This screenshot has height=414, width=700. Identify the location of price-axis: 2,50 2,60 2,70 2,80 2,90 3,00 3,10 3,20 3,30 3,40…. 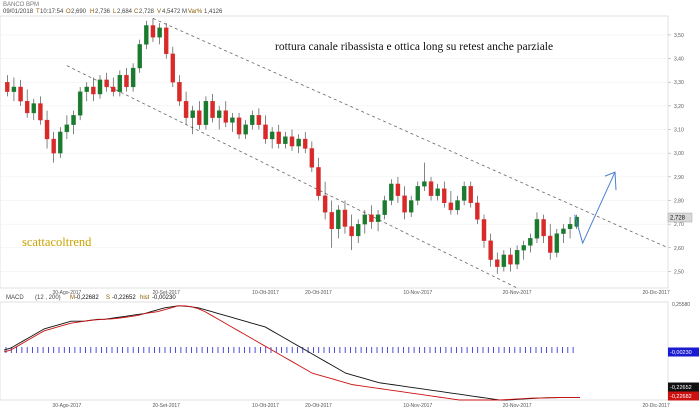
(676, 154).